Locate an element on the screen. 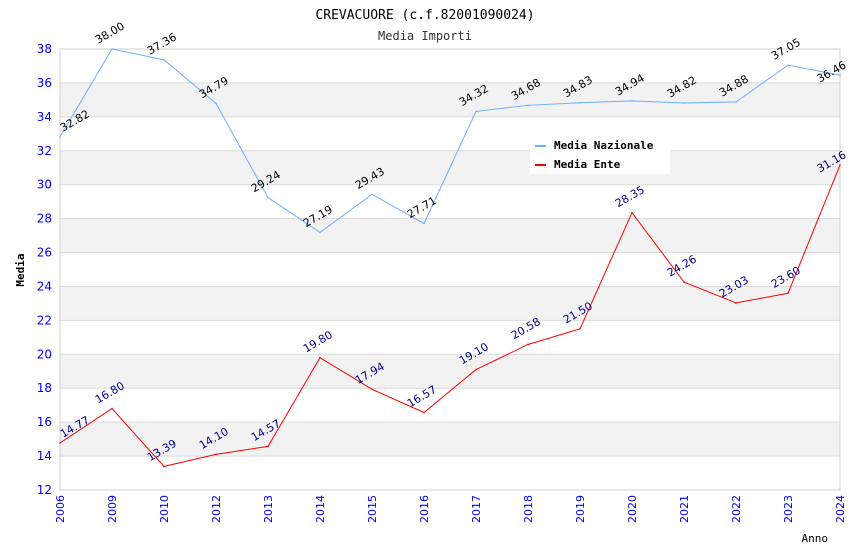 This screenshot has width=850, height=550. legend-label: Media Ente is located at coordinates (587, 164).